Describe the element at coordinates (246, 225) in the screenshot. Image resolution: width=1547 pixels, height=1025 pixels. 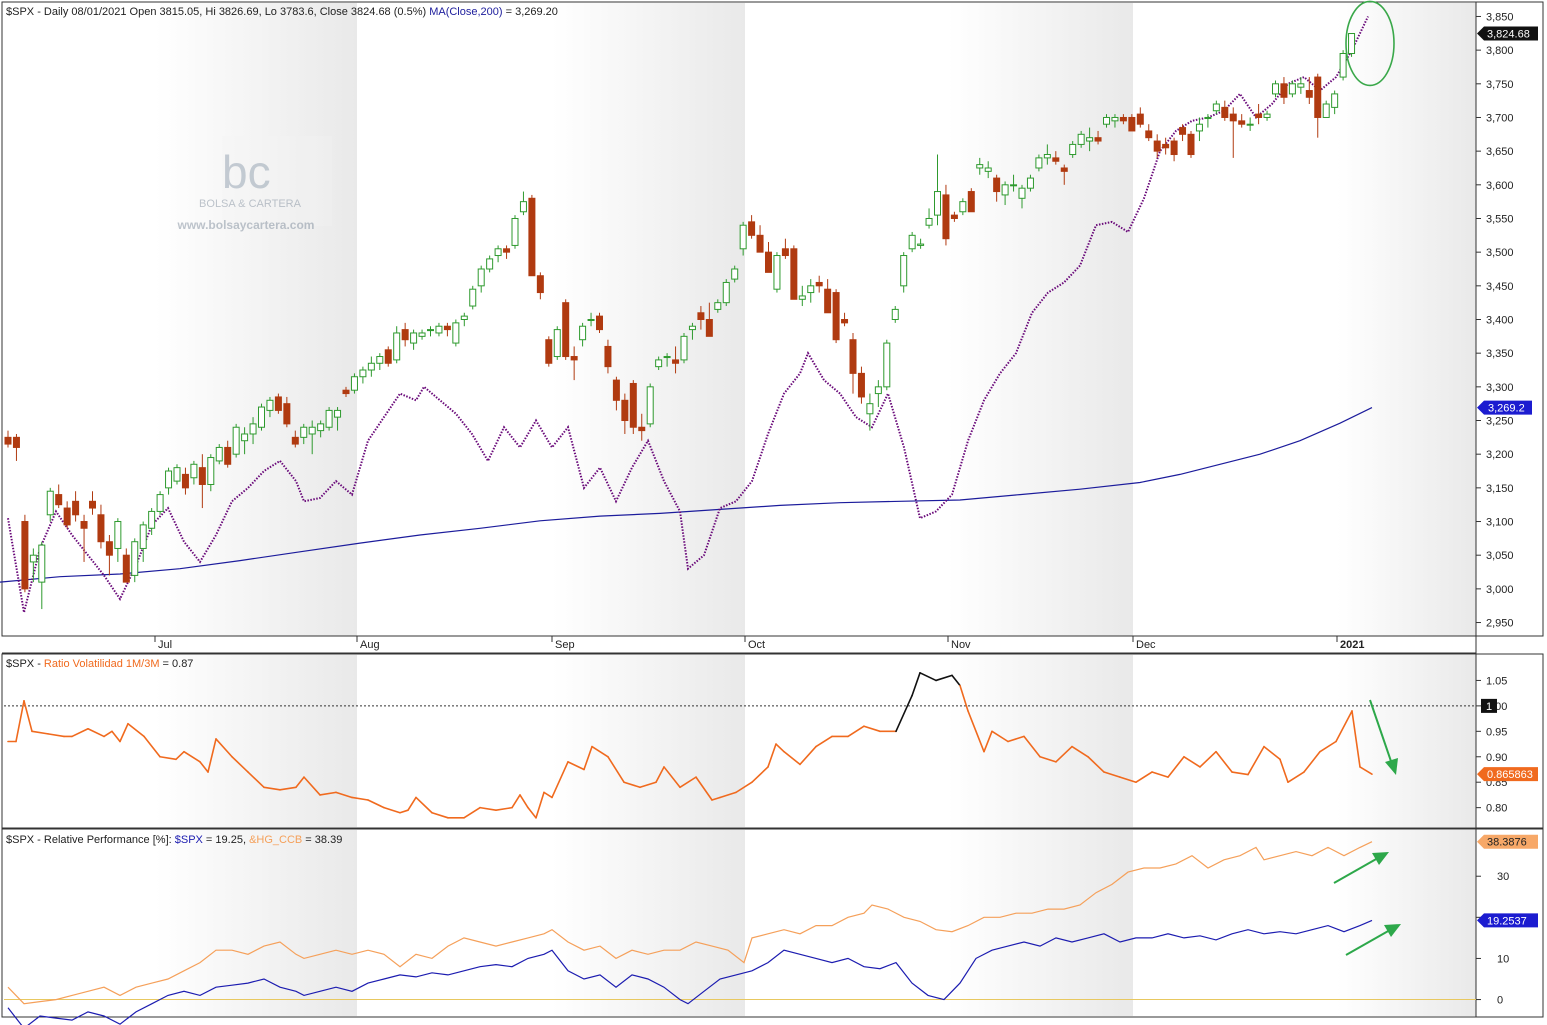
I see `watermark-url: www.bolsaycartera.com` at that location.